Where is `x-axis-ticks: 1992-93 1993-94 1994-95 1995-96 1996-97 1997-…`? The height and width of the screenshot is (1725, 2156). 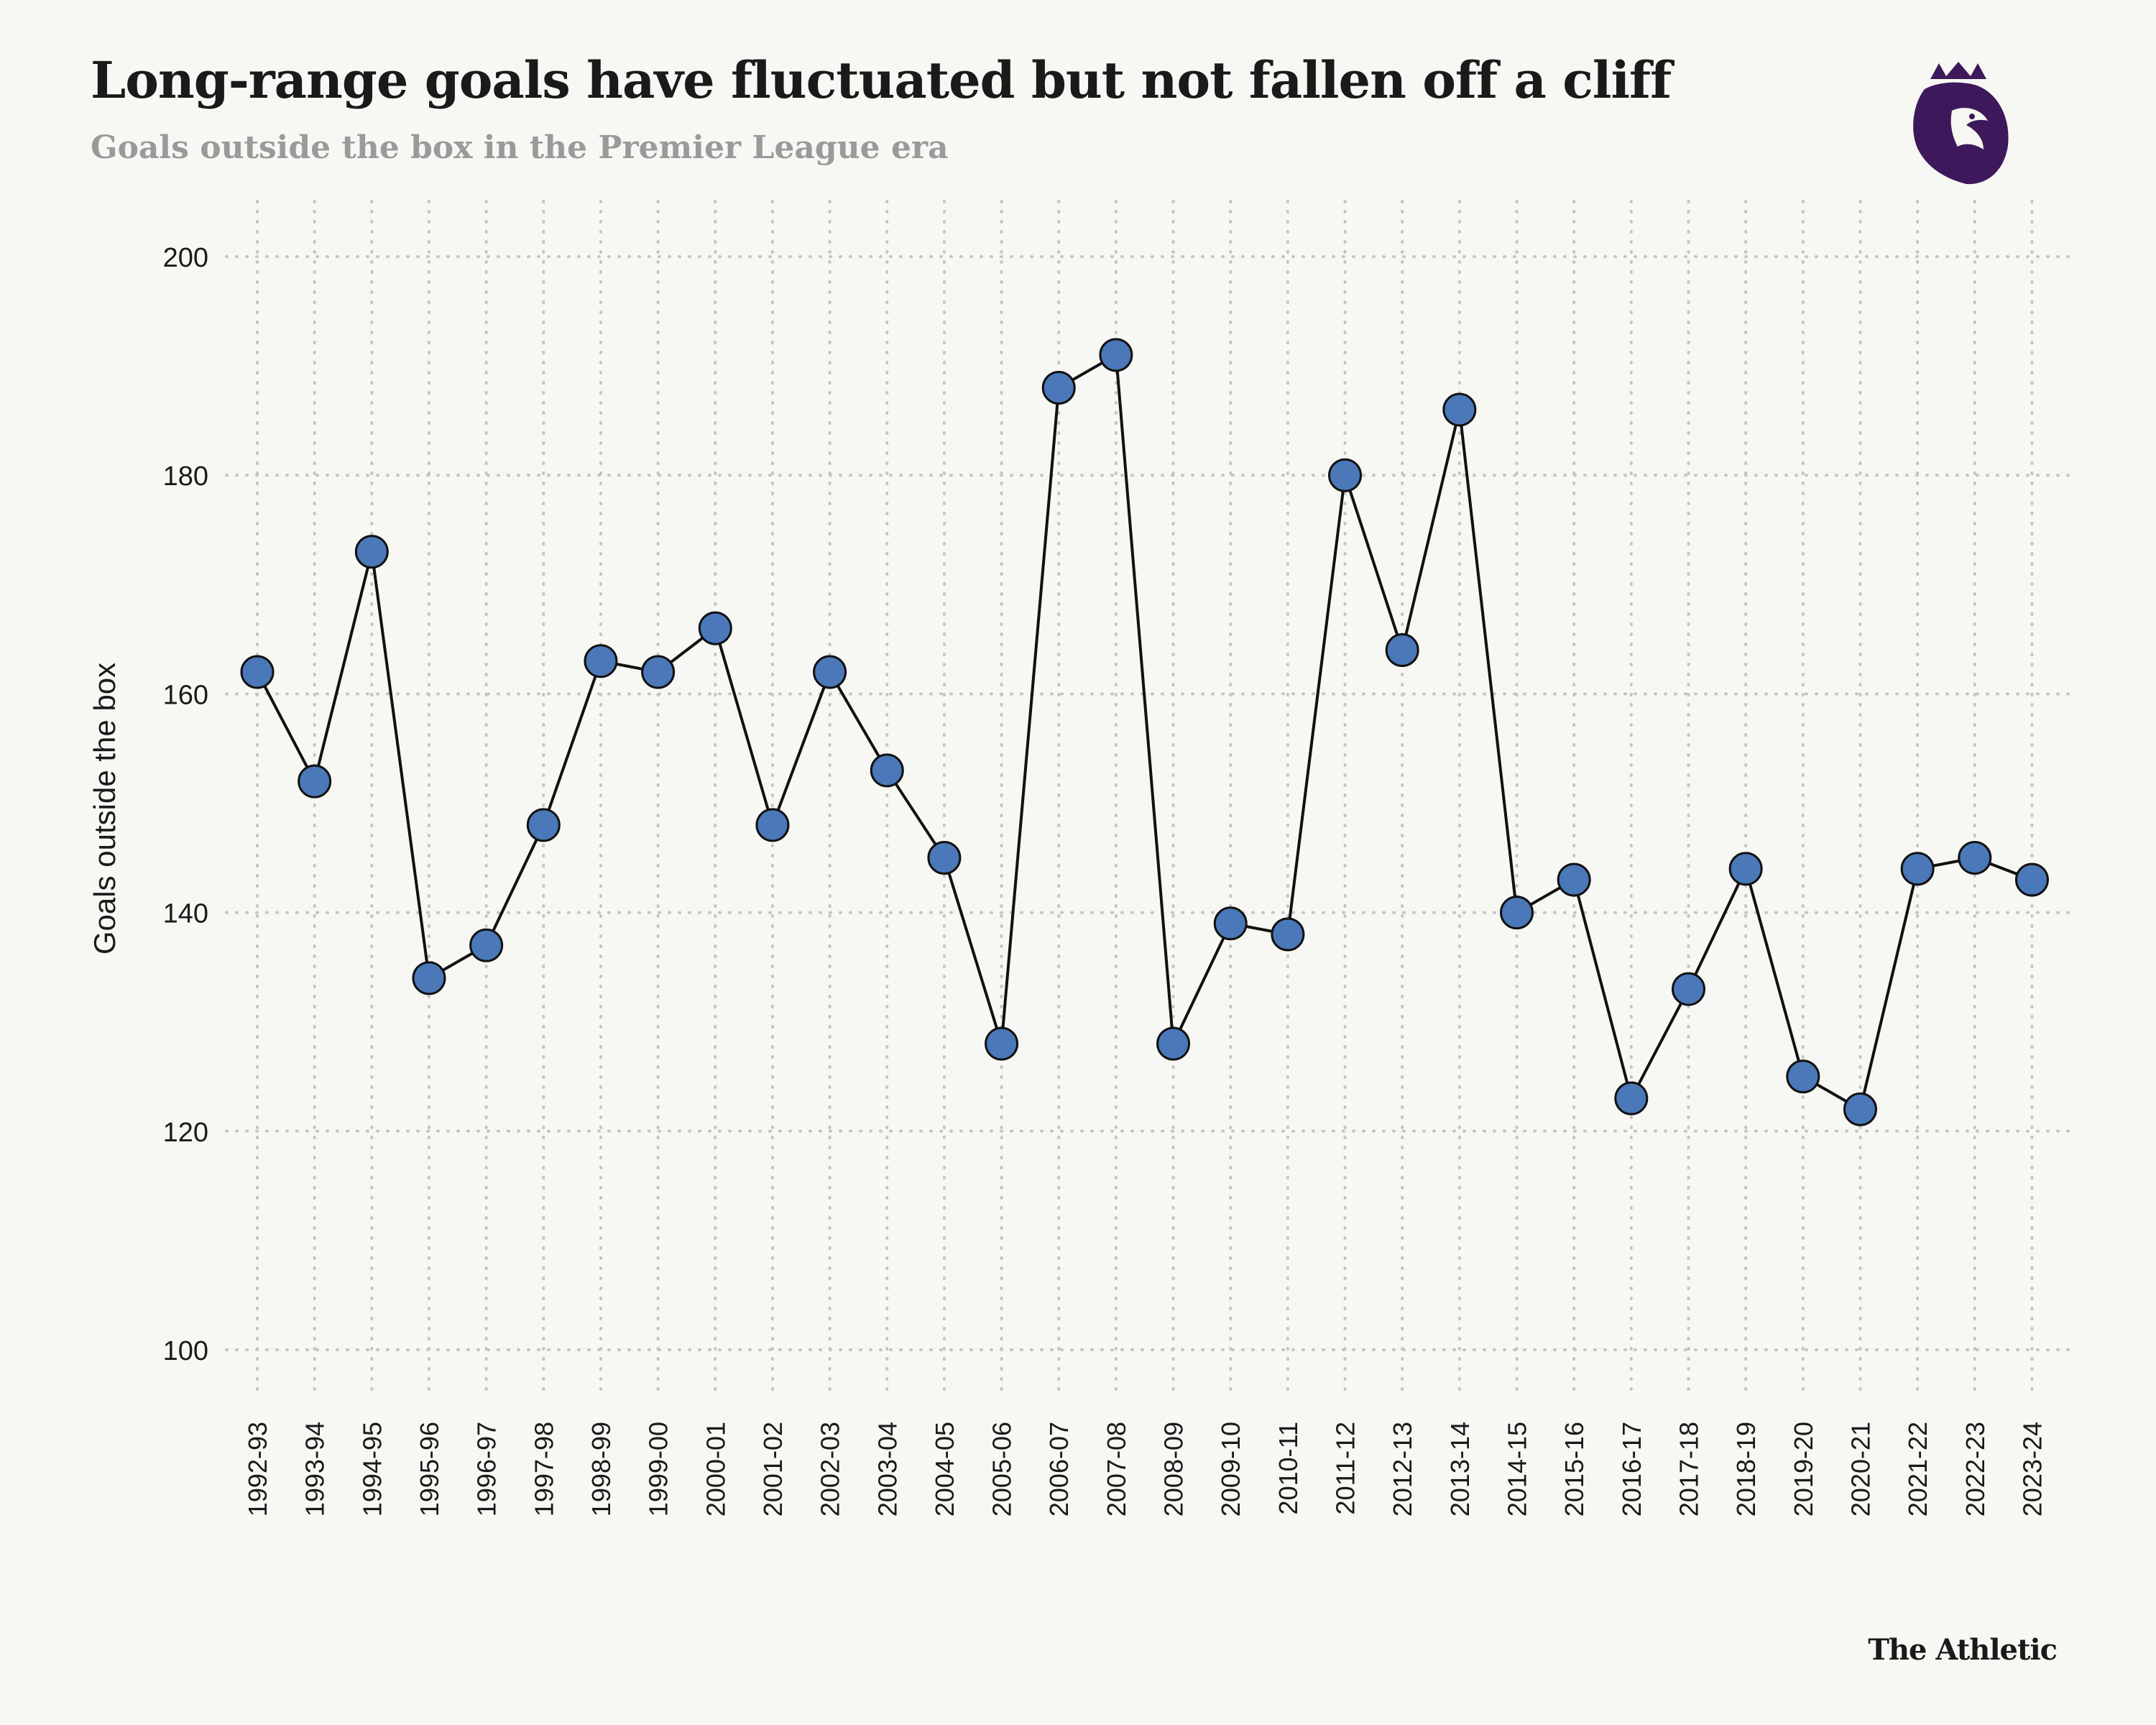
x-axis-ticks: 1992-93 1993-94 1994-95 1995-96 1996-97 1997-… is located at coordinates (1145, 1469).